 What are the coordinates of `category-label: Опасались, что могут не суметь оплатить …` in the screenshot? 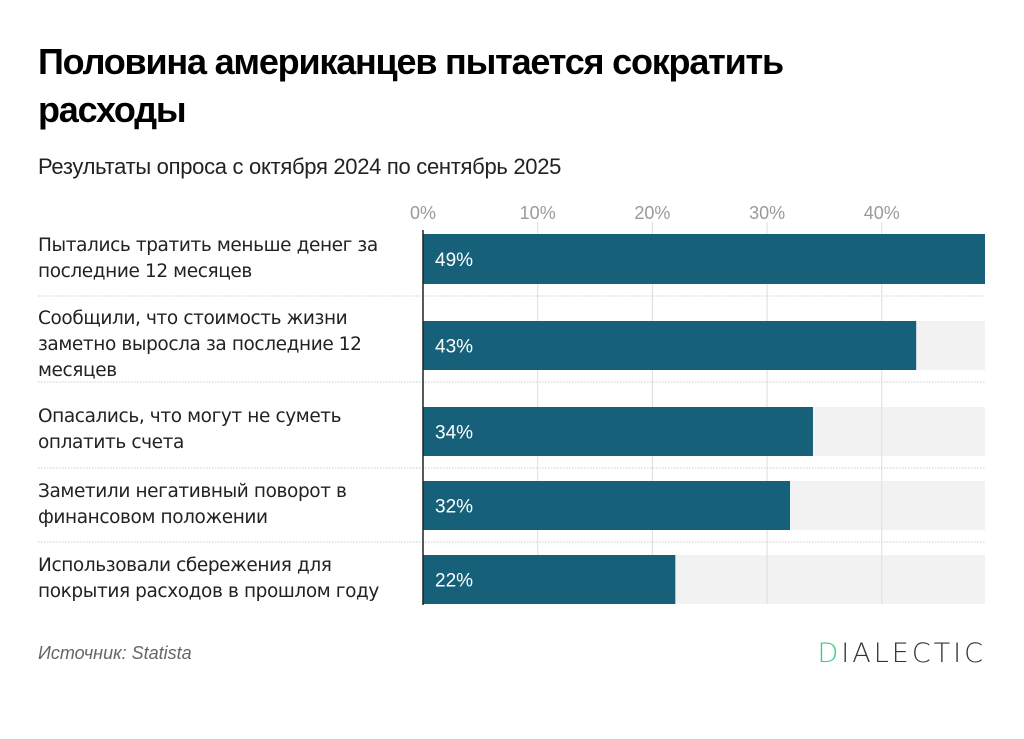 It's located at (190, 429).